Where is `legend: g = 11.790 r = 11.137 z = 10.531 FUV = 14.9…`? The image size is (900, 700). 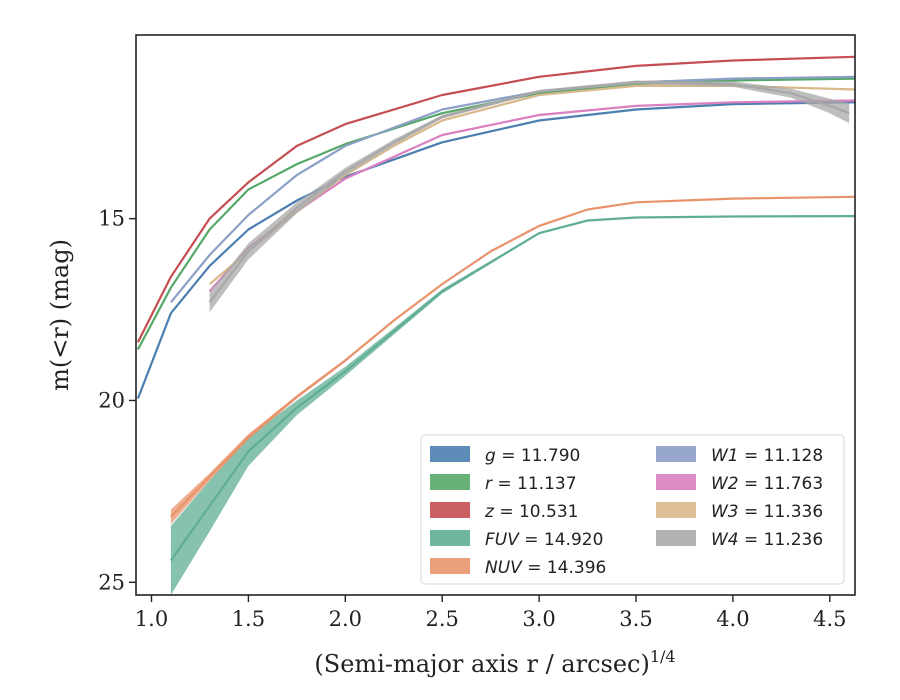 legend: g = 11.790 r = 11.137 z = 10.531 FUV = 14.9… is located at coordinates (632, 509).